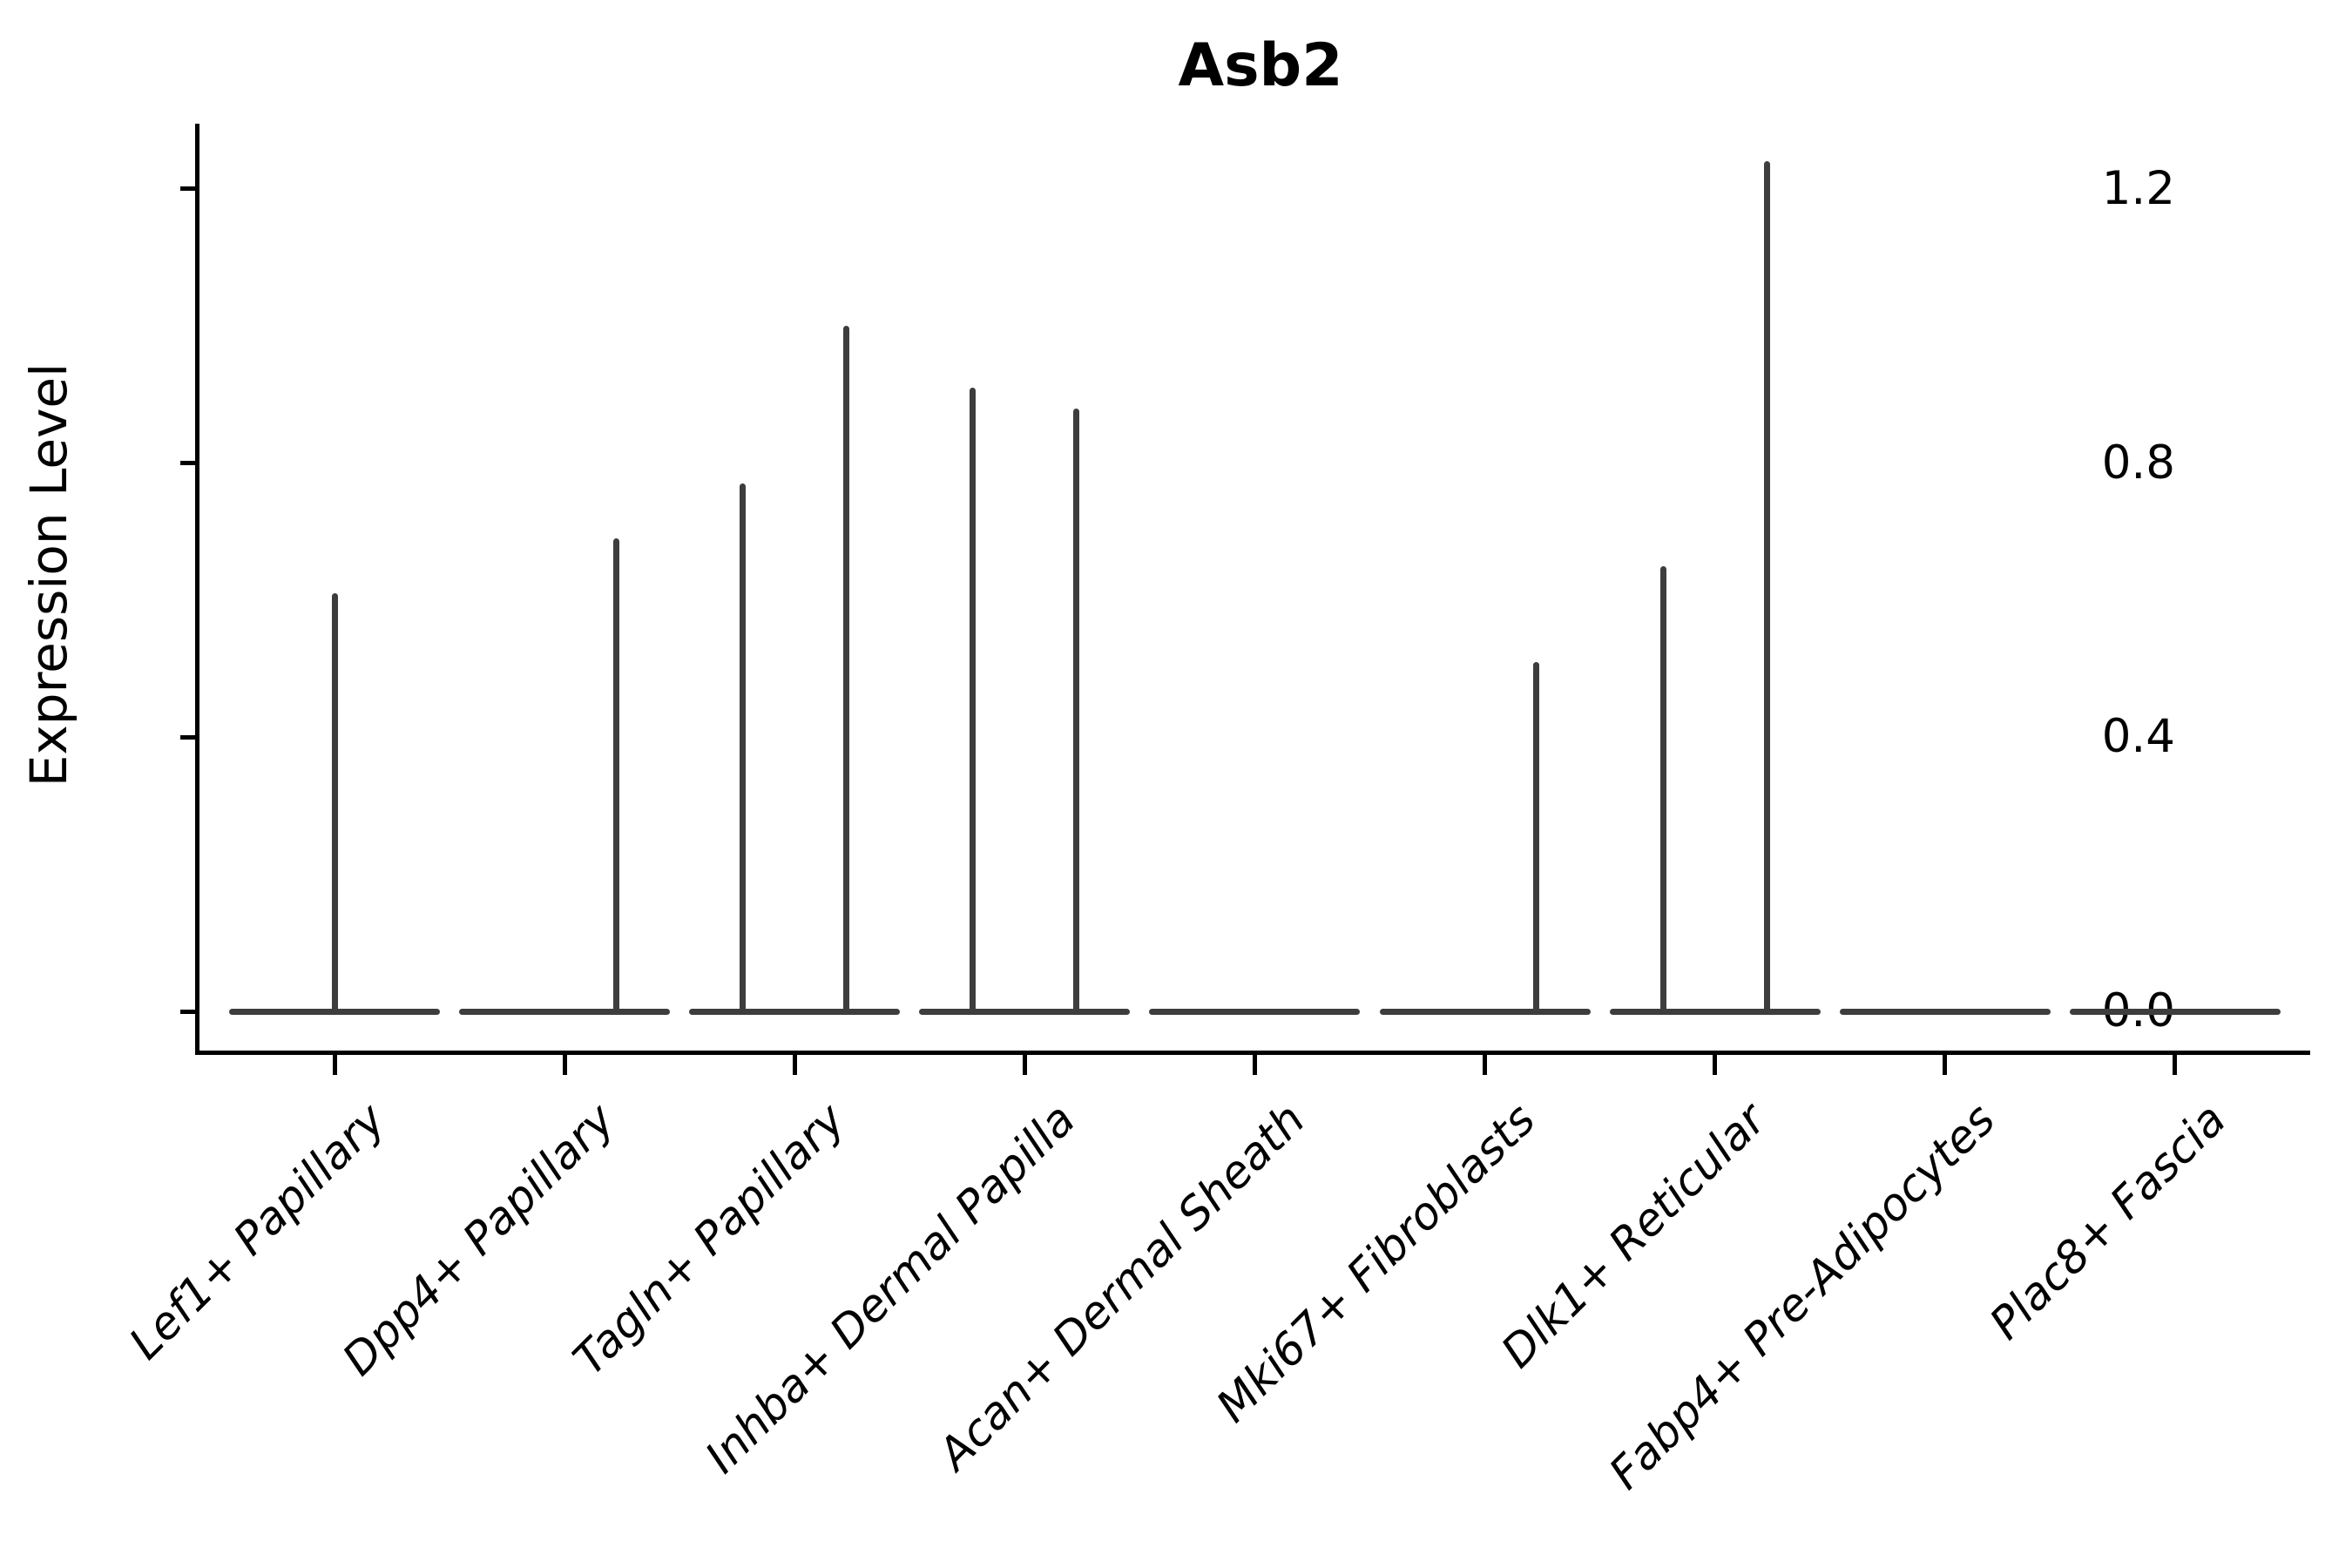 Image resolution: width=2352 pixels, height=1568 pixels. Describe the element at coordinates (1803, 1297) in the screenshot. I see `x-tick-label: Fabp4+ Pre-Adipocytes` at that location.